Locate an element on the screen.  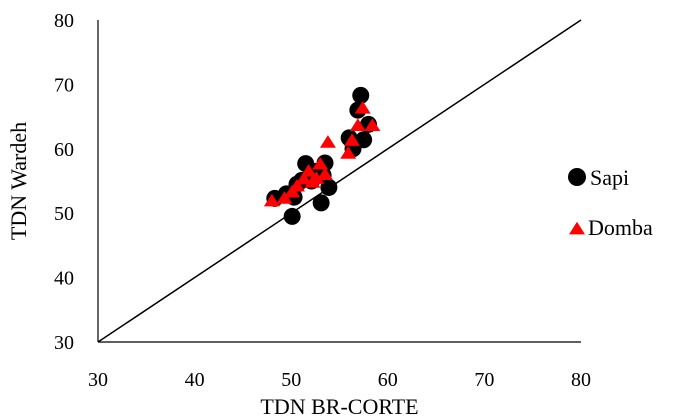
x-tick-label: 30 is located at coordinates (98, 380).